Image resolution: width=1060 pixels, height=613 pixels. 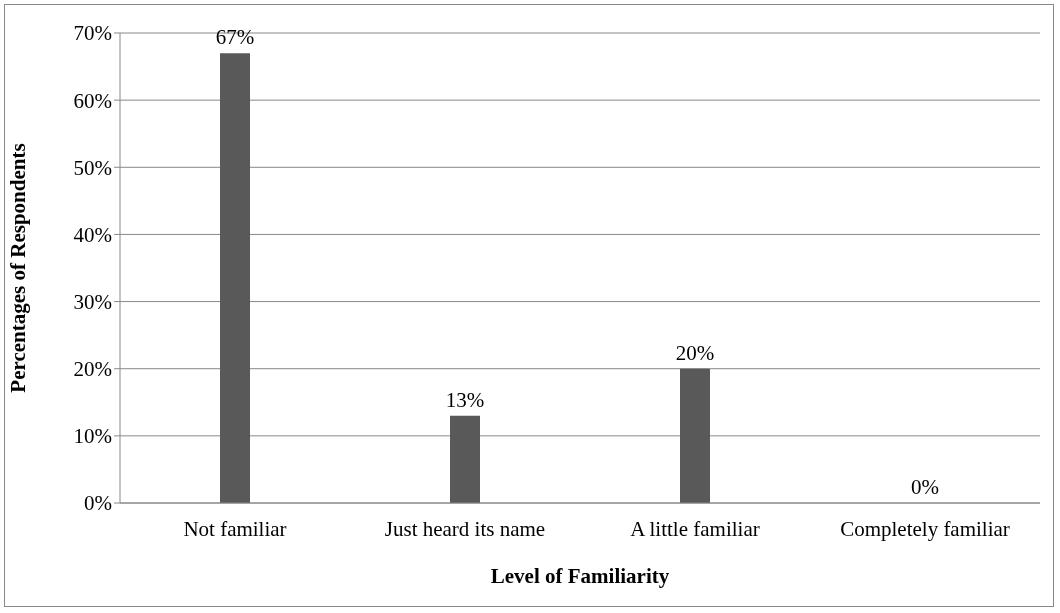 What do you see at coordinates (18, 268) in the screenshot?
I see `y-axis-title: Percentages of Respondents` at bounding box center [18, 268].